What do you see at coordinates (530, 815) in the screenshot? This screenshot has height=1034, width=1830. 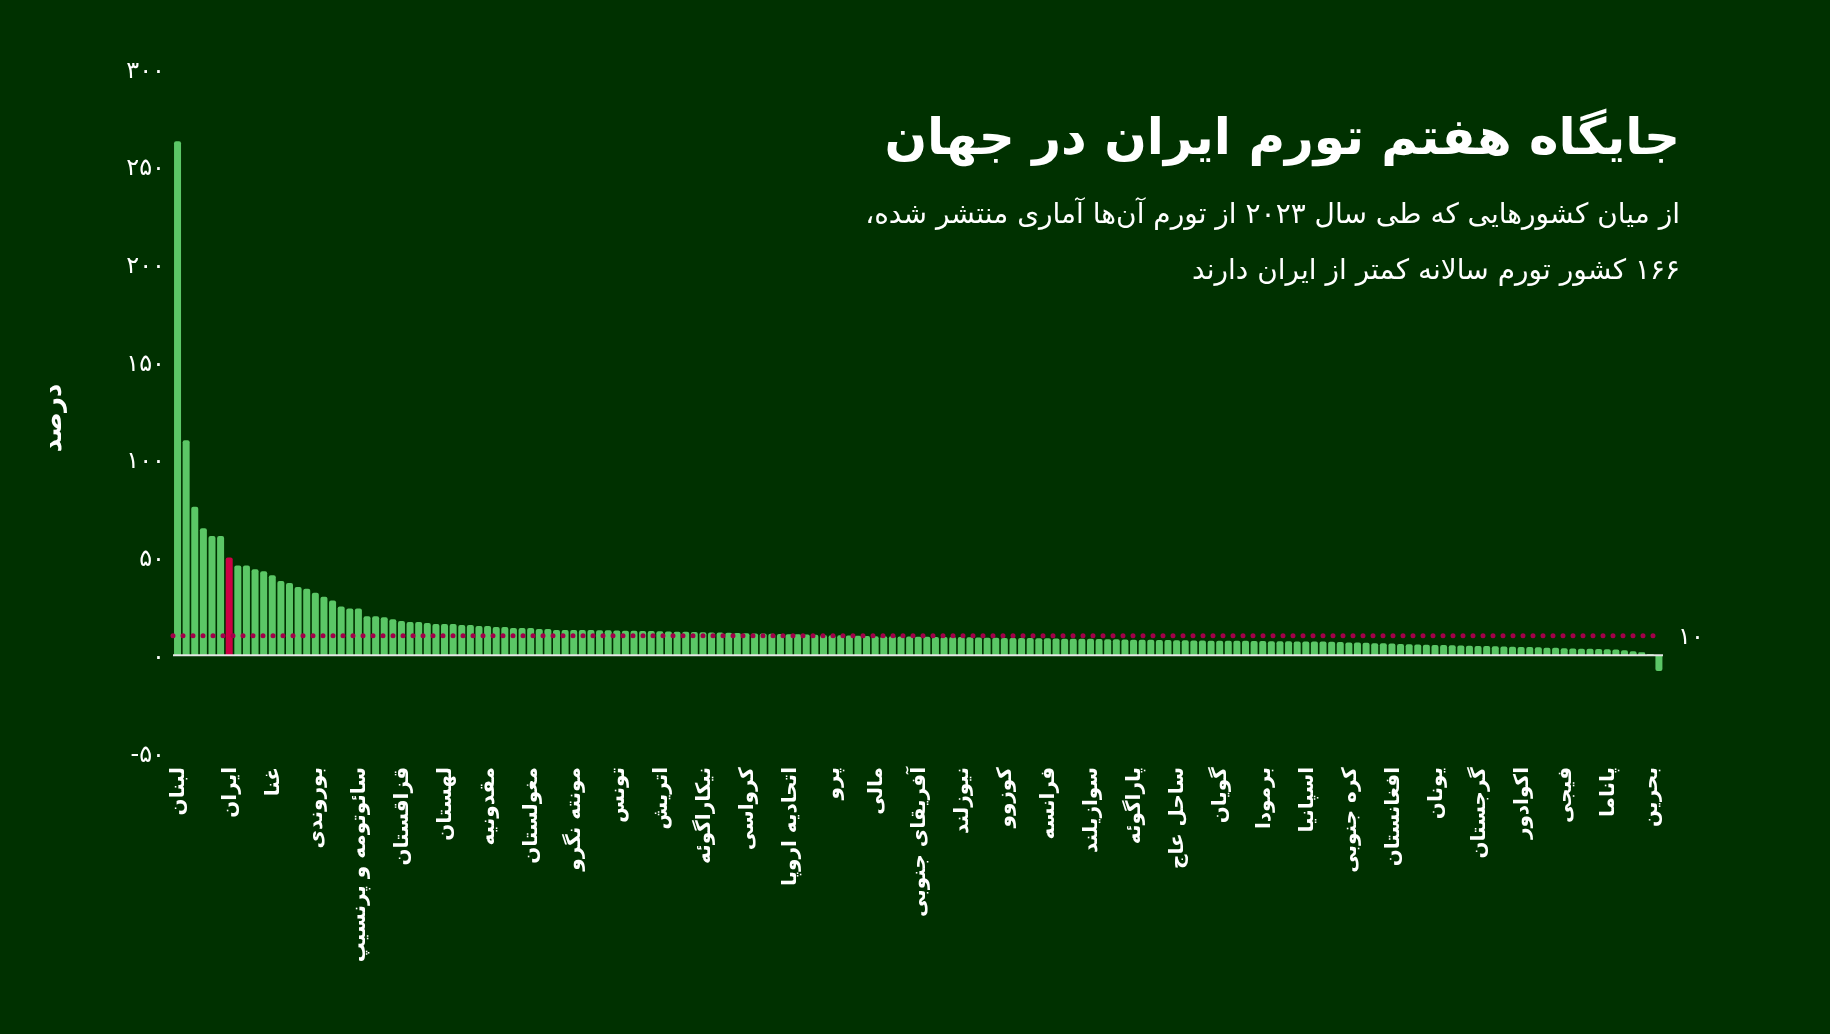 I see `x-tick-label: مغولستان` at bounding box center [530, 815].